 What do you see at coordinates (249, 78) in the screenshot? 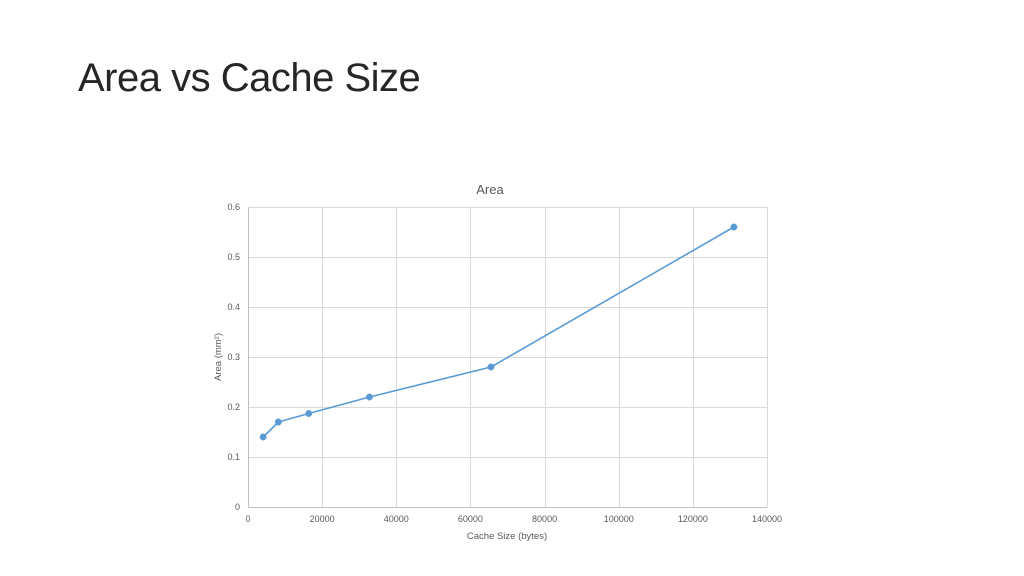
I see `slide-title: Area vs Cache Size` at bounding box center [249, 78].